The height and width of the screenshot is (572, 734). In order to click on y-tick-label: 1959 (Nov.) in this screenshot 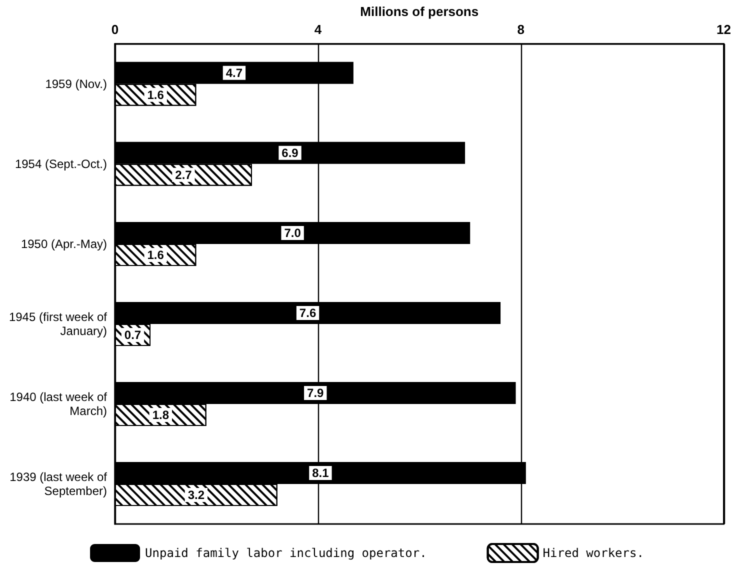, I will do `click(76, 83)`.